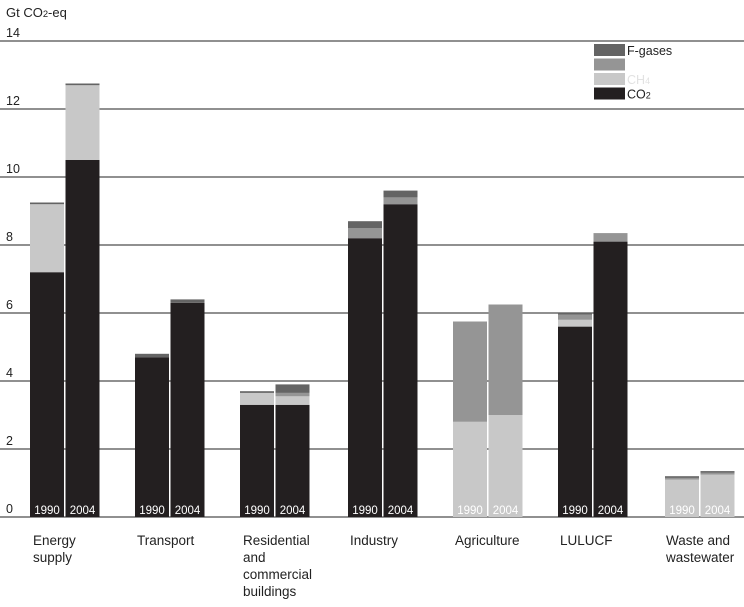 This screenshot has width=744, height=607. Describe the element at coordinates (13, 101) in the screenshot. I see `y-tick-label: 12` at that location.